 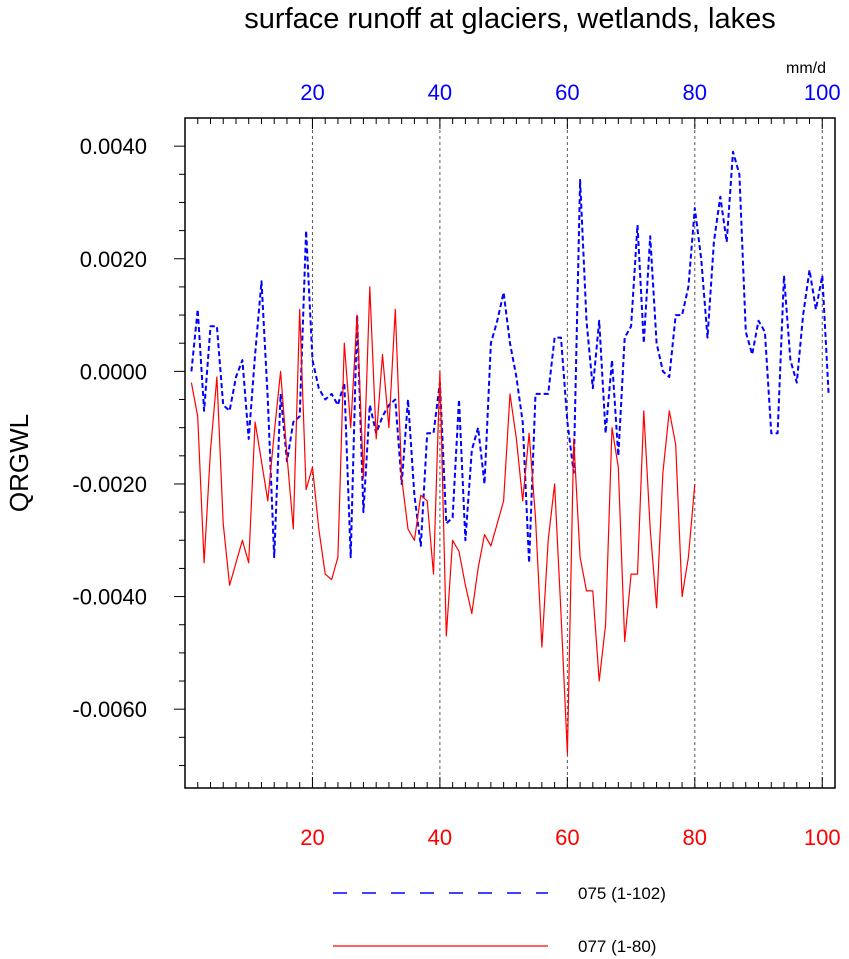 I want to click on x-top-tick-label: 60, so click(x=567, y=92).